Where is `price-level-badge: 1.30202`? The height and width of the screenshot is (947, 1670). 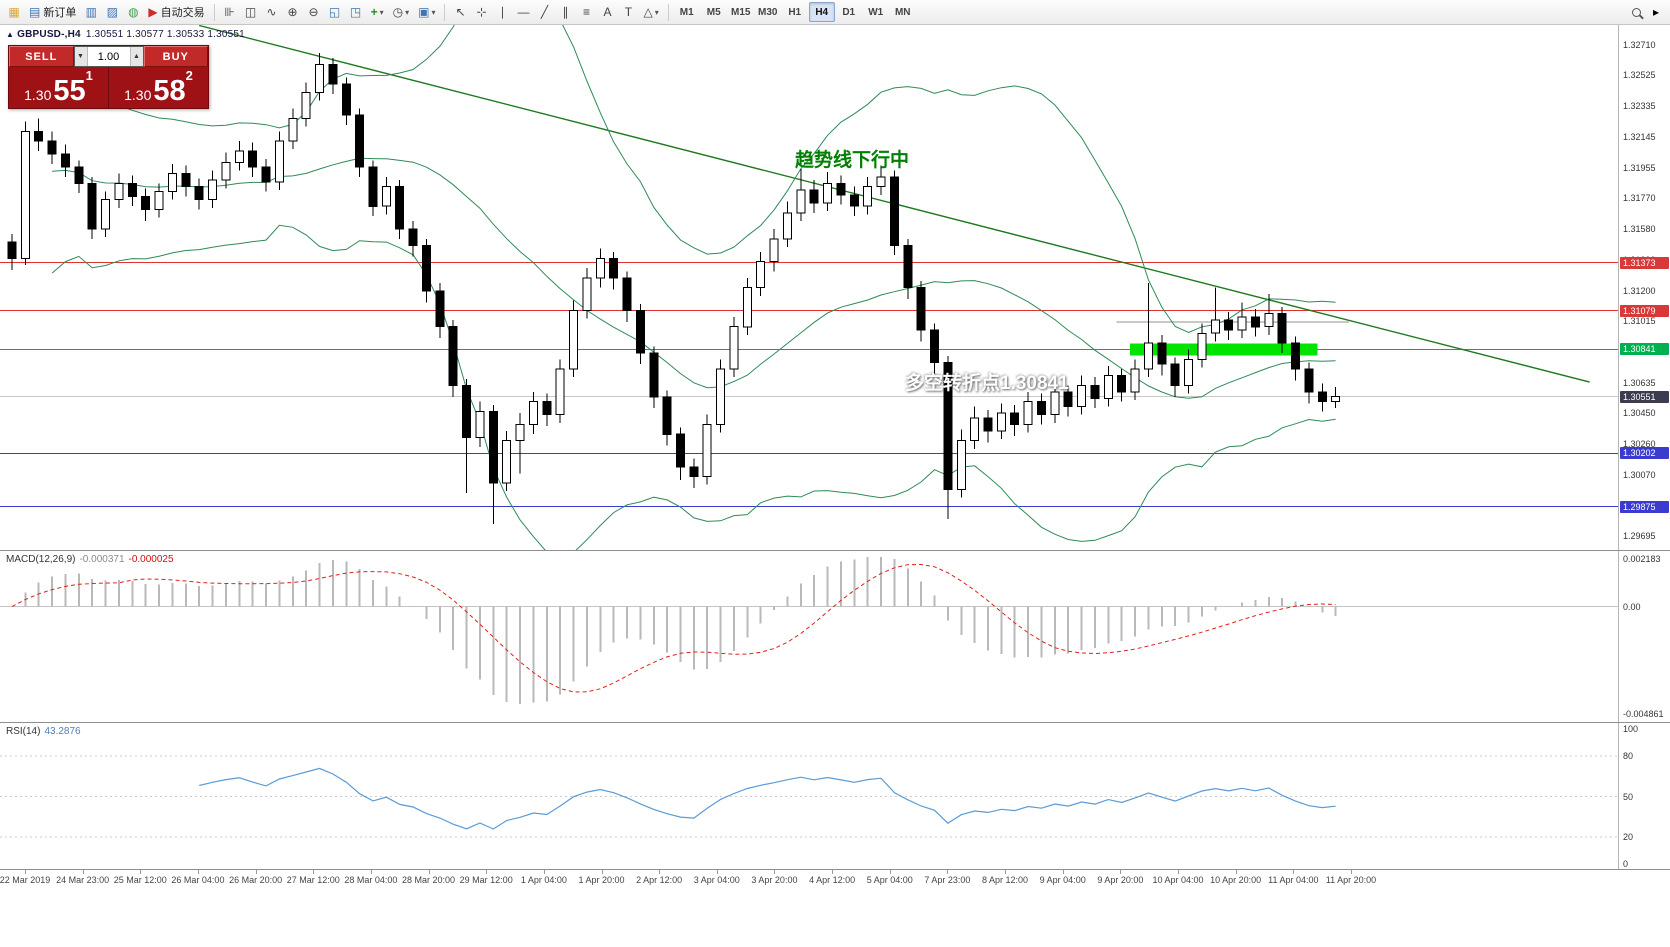 price-level-badge: 1.30202 is located at coordinates (1644, 453).